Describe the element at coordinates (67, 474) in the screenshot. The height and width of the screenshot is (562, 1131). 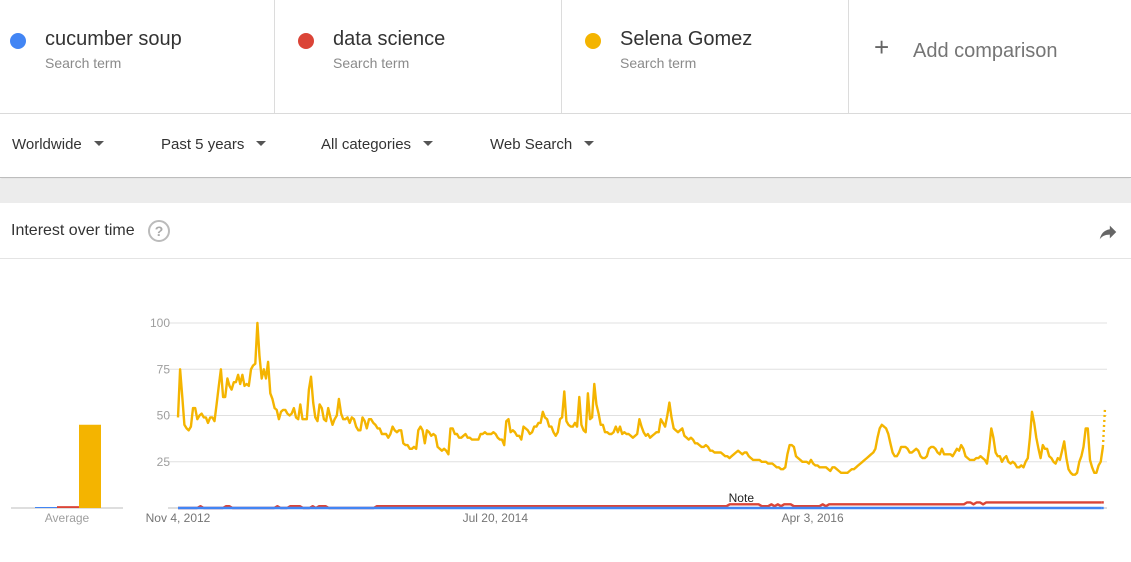
I see `average-bars: Average` at that location.